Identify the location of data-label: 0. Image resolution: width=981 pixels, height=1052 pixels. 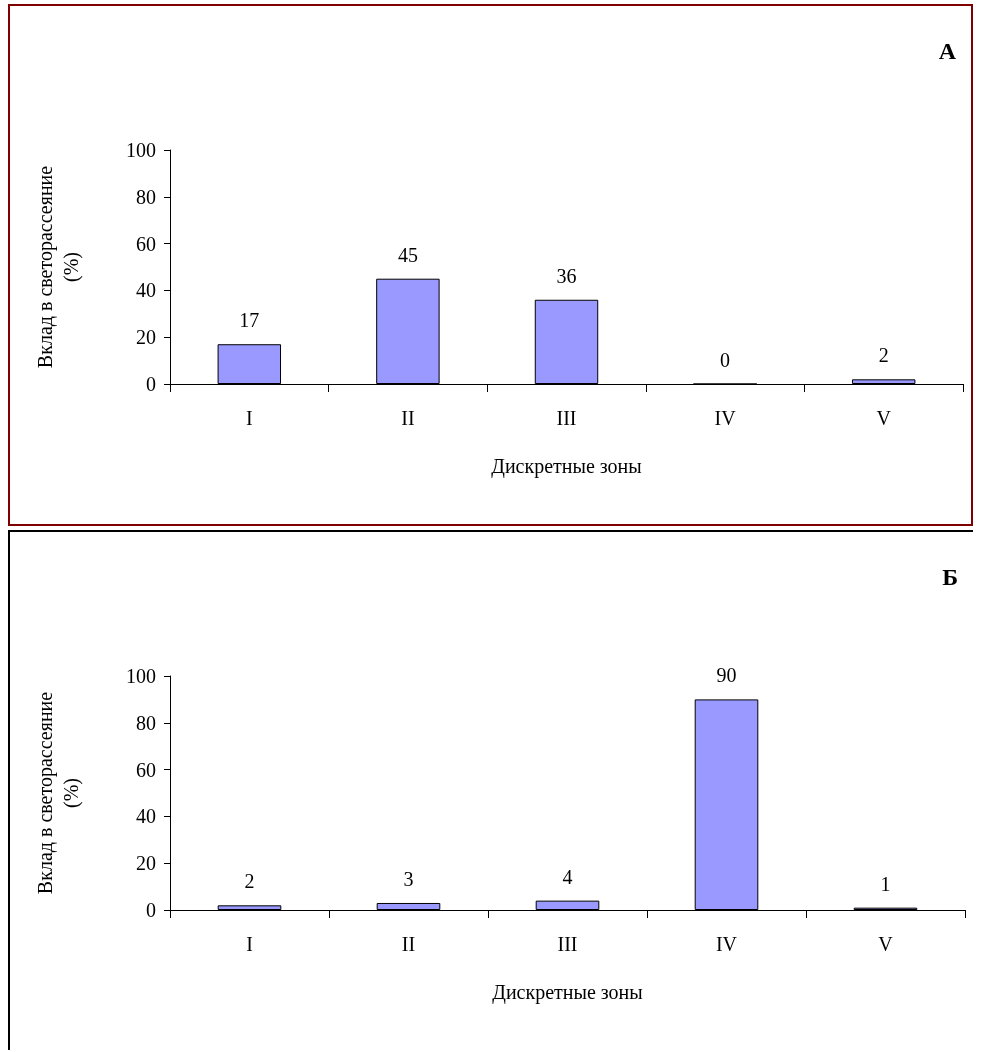
(725, 359).